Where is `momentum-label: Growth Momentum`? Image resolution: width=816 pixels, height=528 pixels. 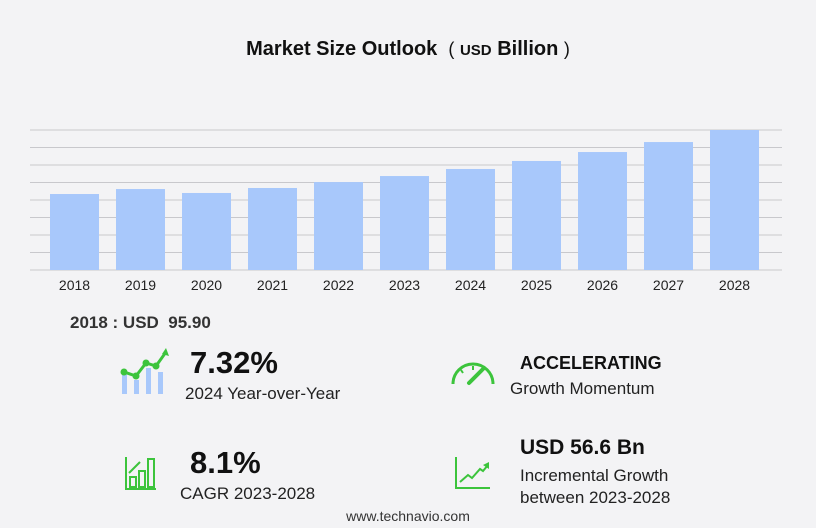
momentum-label: Growth Momentum is located at coordinates (582, 388).